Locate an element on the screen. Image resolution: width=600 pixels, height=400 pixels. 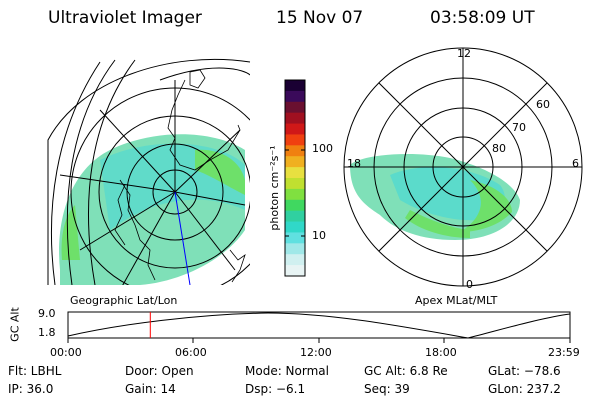
altitude-xtick-2359: 23:59 is located at coordinates (564, 352).